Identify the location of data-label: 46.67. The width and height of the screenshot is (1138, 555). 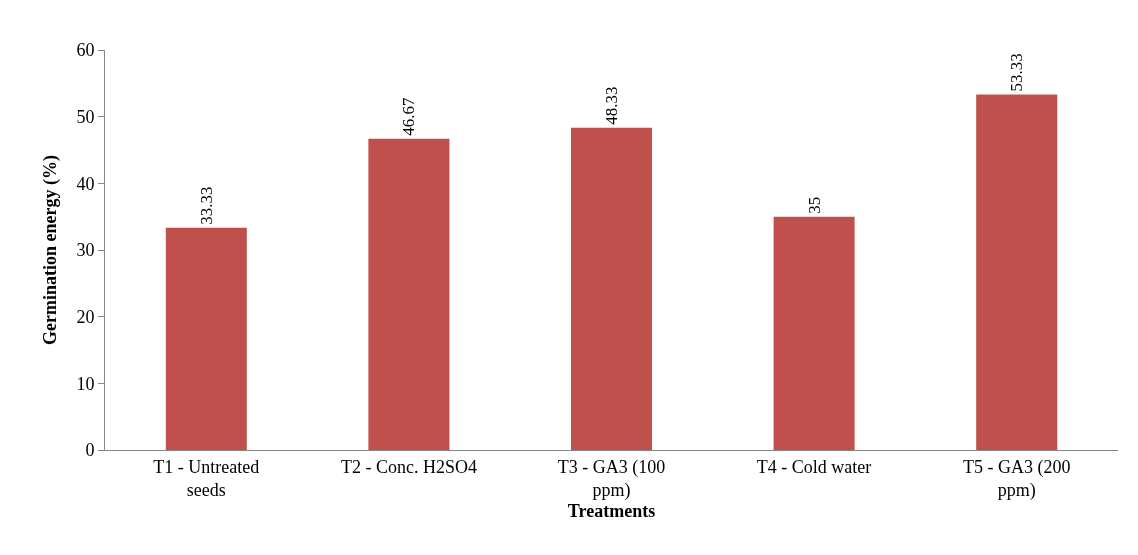
(409, 116).